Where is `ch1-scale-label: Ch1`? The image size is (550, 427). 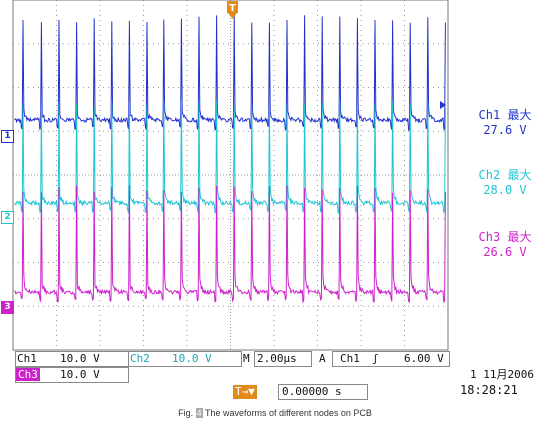 ch1-scale-label: Ch1 is located at coordinates (27, 358).